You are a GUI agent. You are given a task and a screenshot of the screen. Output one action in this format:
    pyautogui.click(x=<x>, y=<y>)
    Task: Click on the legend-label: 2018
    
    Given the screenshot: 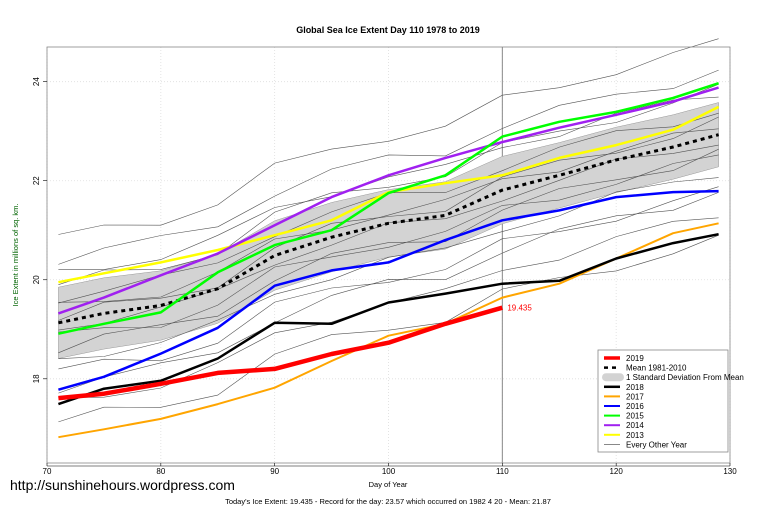 What is the action you would take?
    pyautogui.click(x=635, y=387)
    